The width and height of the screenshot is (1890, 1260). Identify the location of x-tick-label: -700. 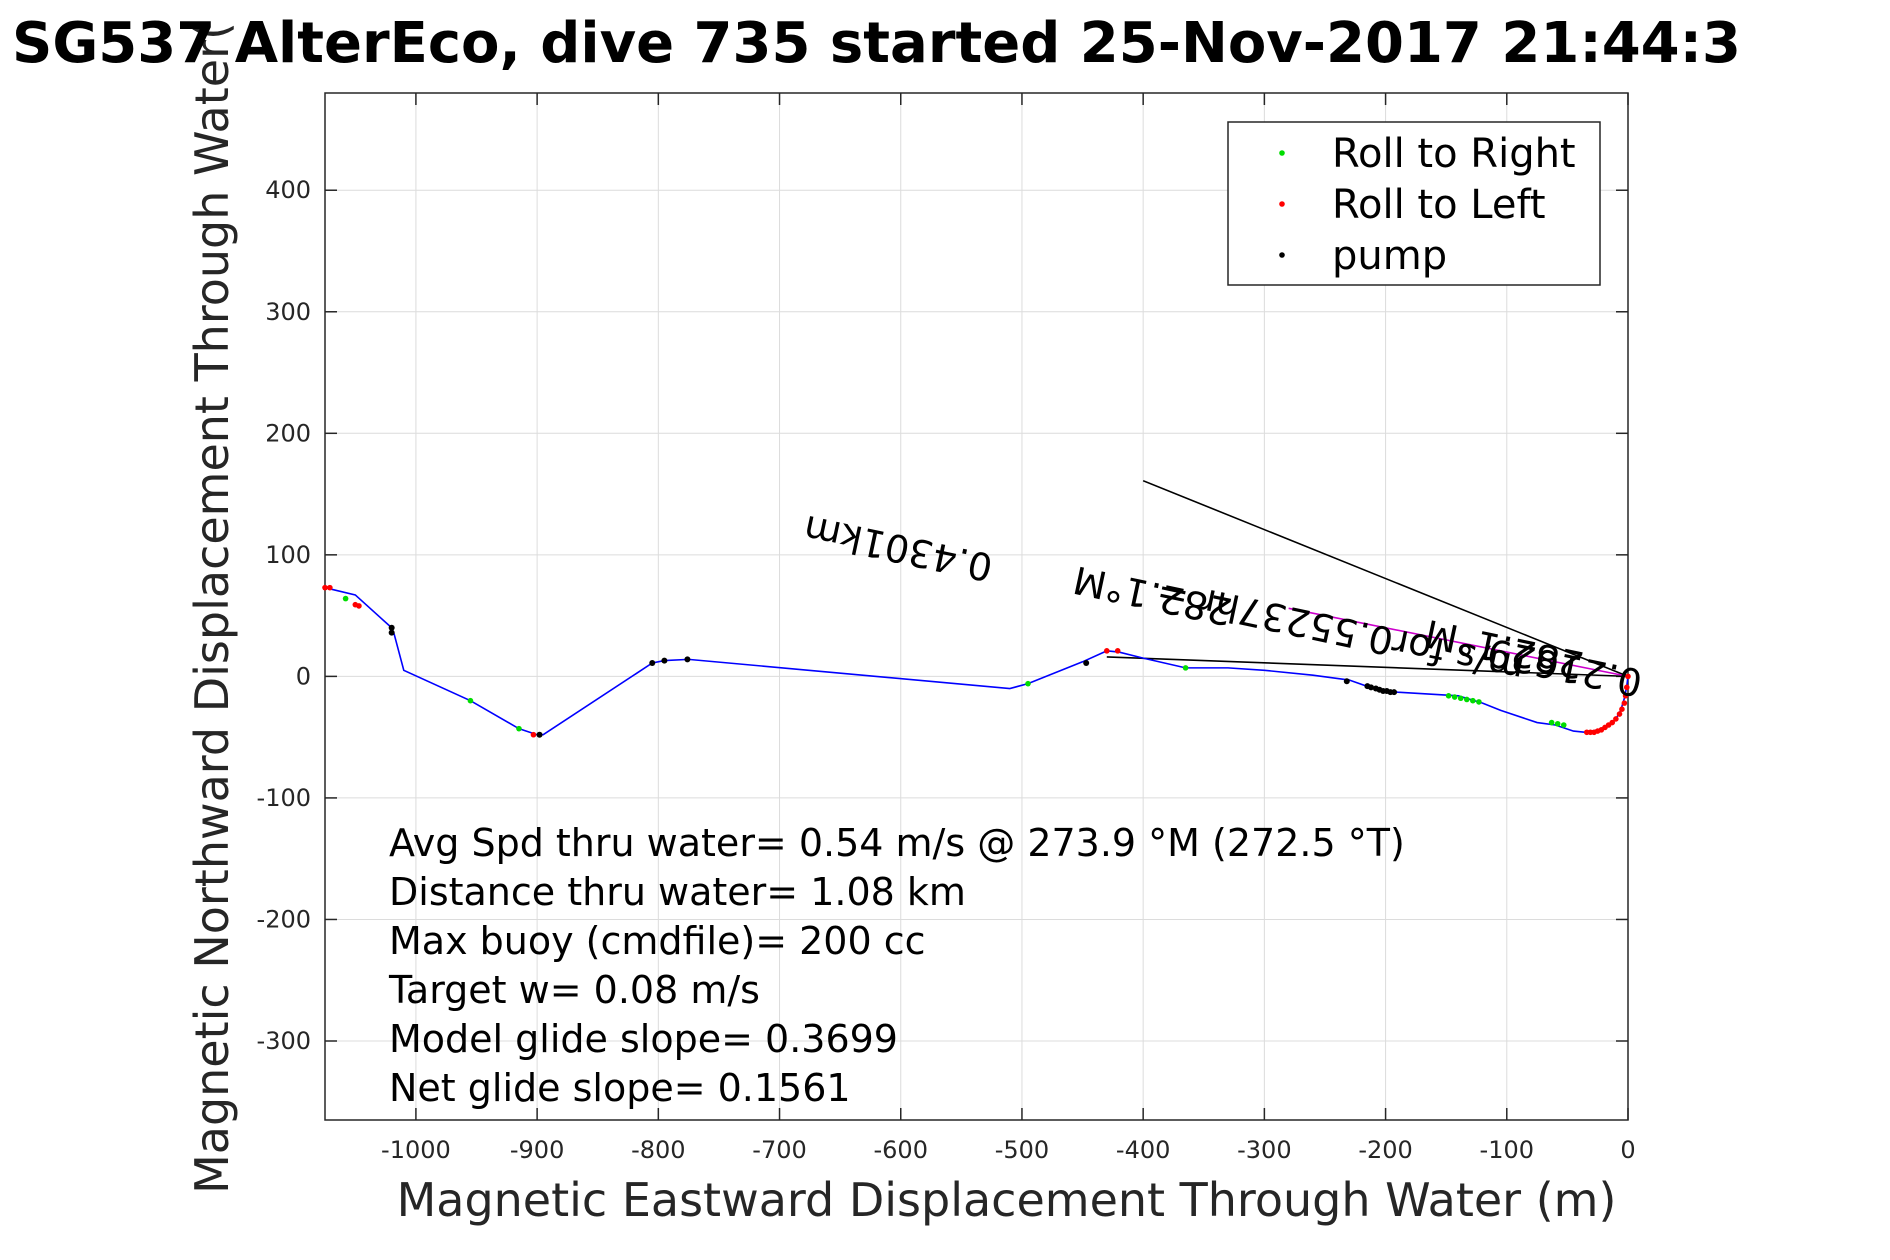
(779, 1150).